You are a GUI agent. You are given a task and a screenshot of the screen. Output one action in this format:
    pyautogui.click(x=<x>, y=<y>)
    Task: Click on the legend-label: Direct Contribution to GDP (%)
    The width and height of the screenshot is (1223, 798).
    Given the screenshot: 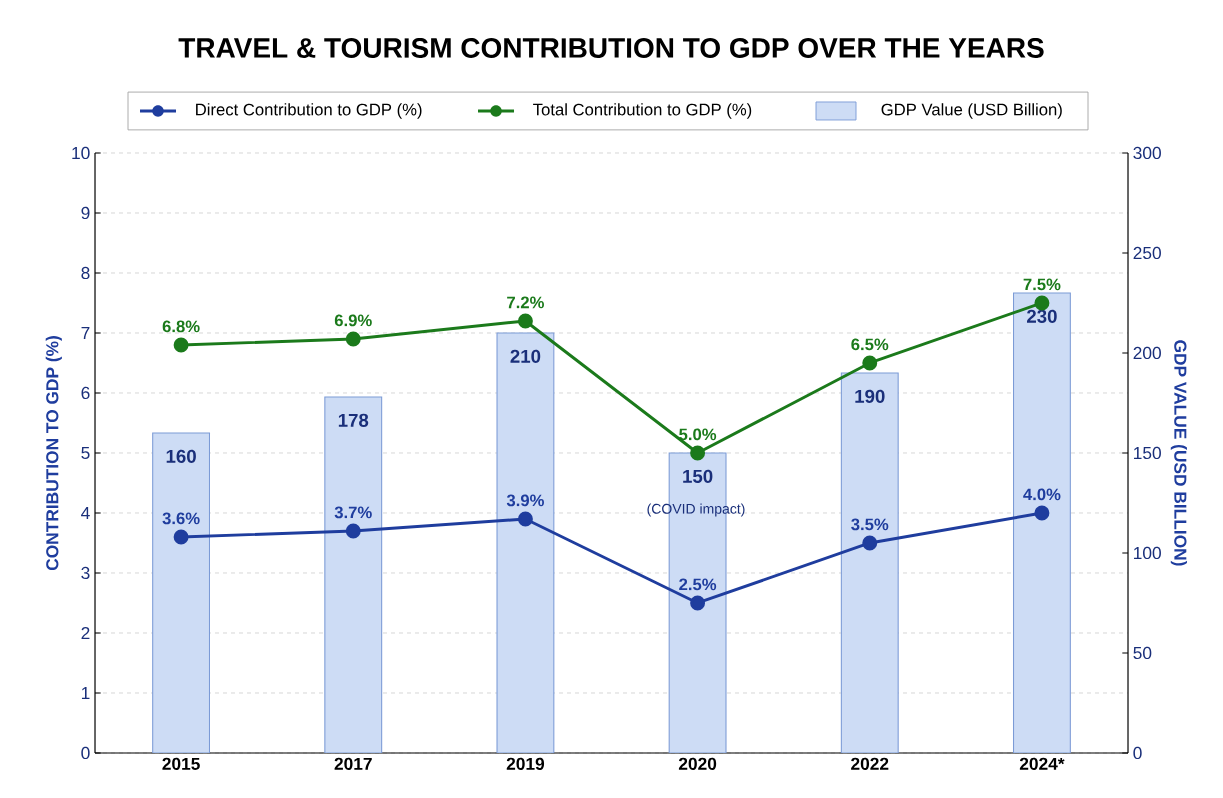 What is the action you would take?
    pyautogui.click(x=309, y=111)
    